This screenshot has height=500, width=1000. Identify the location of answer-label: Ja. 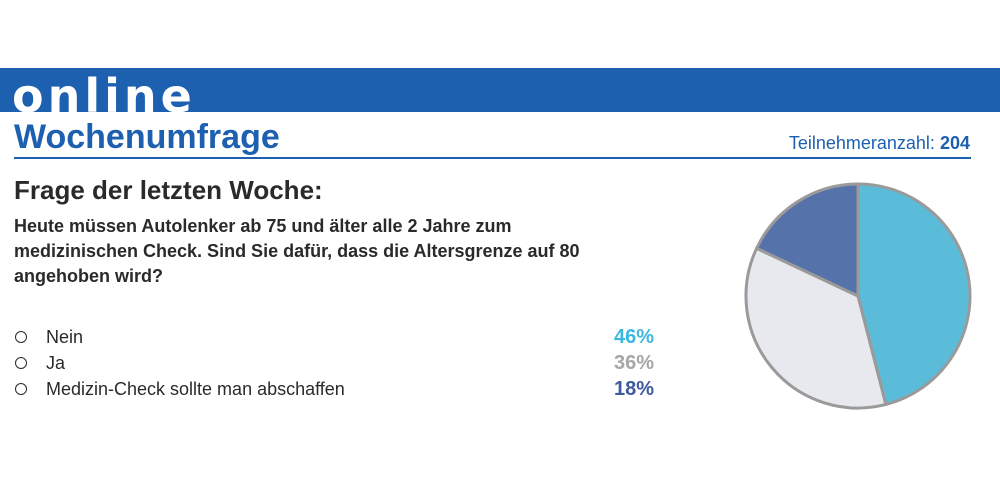
(56, 363).